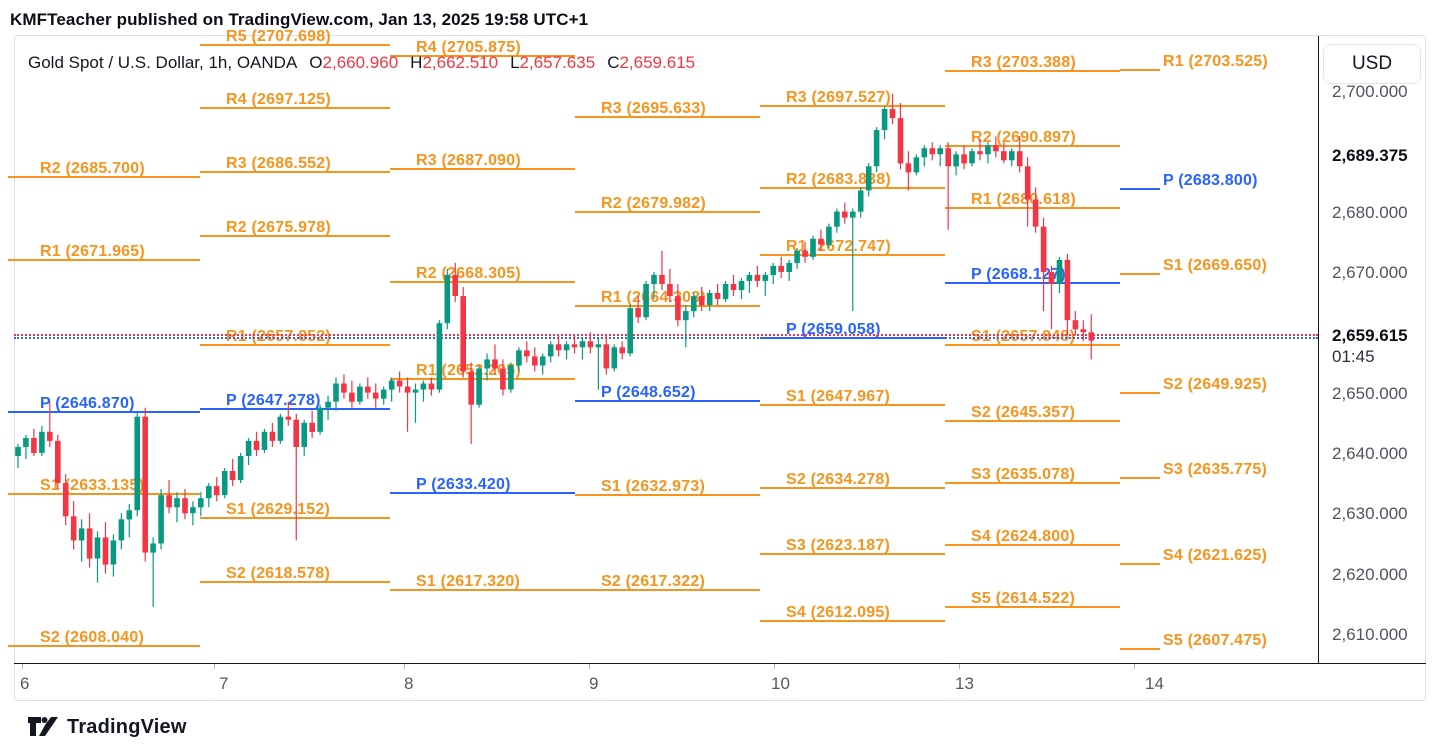 The width and height of the screenshot is (1440, 754). Describe the element at coordinates (1370, 634) in the screenshot. I see `price-tick: 2,610.000` at that location.